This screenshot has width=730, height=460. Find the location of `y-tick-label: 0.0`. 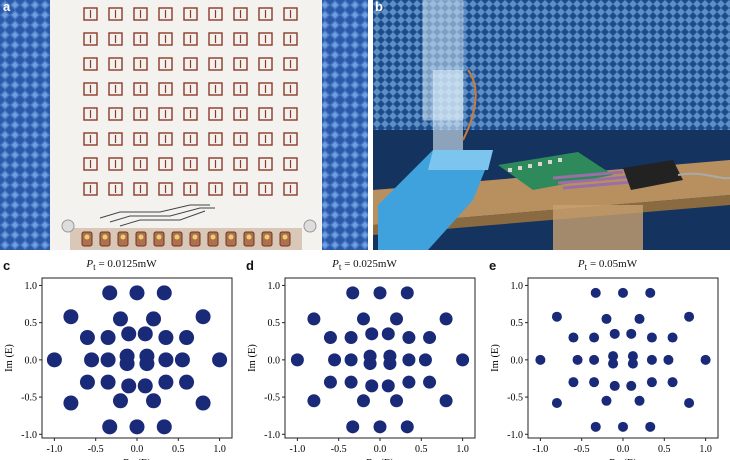

y-tick-label: 0.0 is located at coordinates (31, 360).